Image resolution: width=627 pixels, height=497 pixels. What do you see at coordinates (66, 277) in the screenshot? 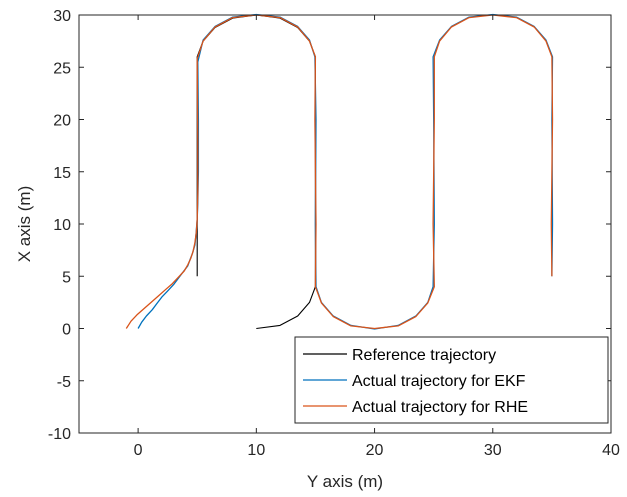
I see `y-tick-label: 5` at bounding box center [66, 277].